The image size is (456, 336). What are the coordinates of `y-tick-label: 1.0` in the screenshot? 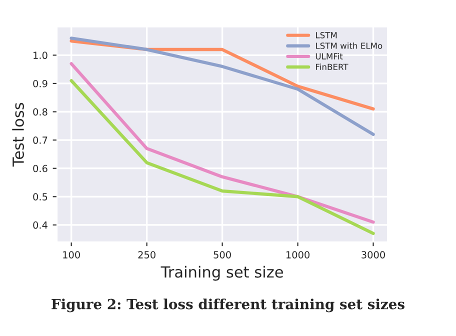 It's located at (41, 56).